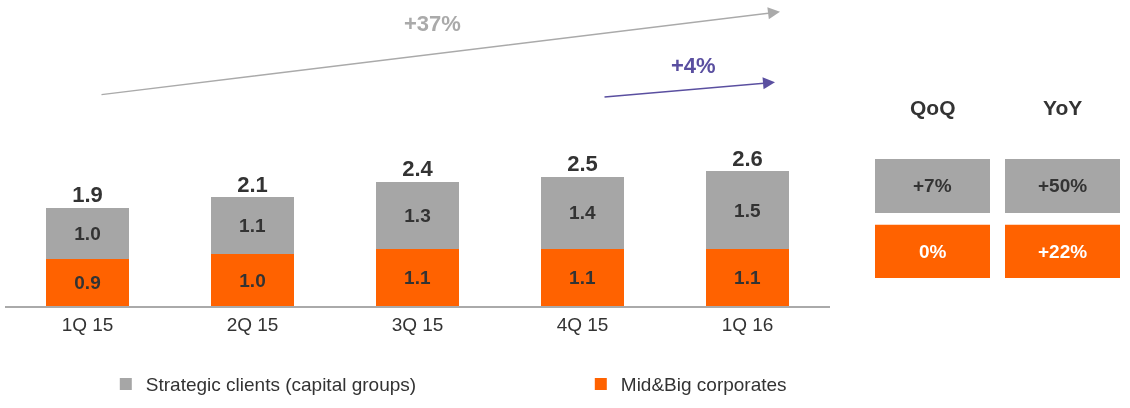  Describe the element at coordinates (582, 324) in the screenshot. I see `x-tick-label: 4Q 15` at that location.